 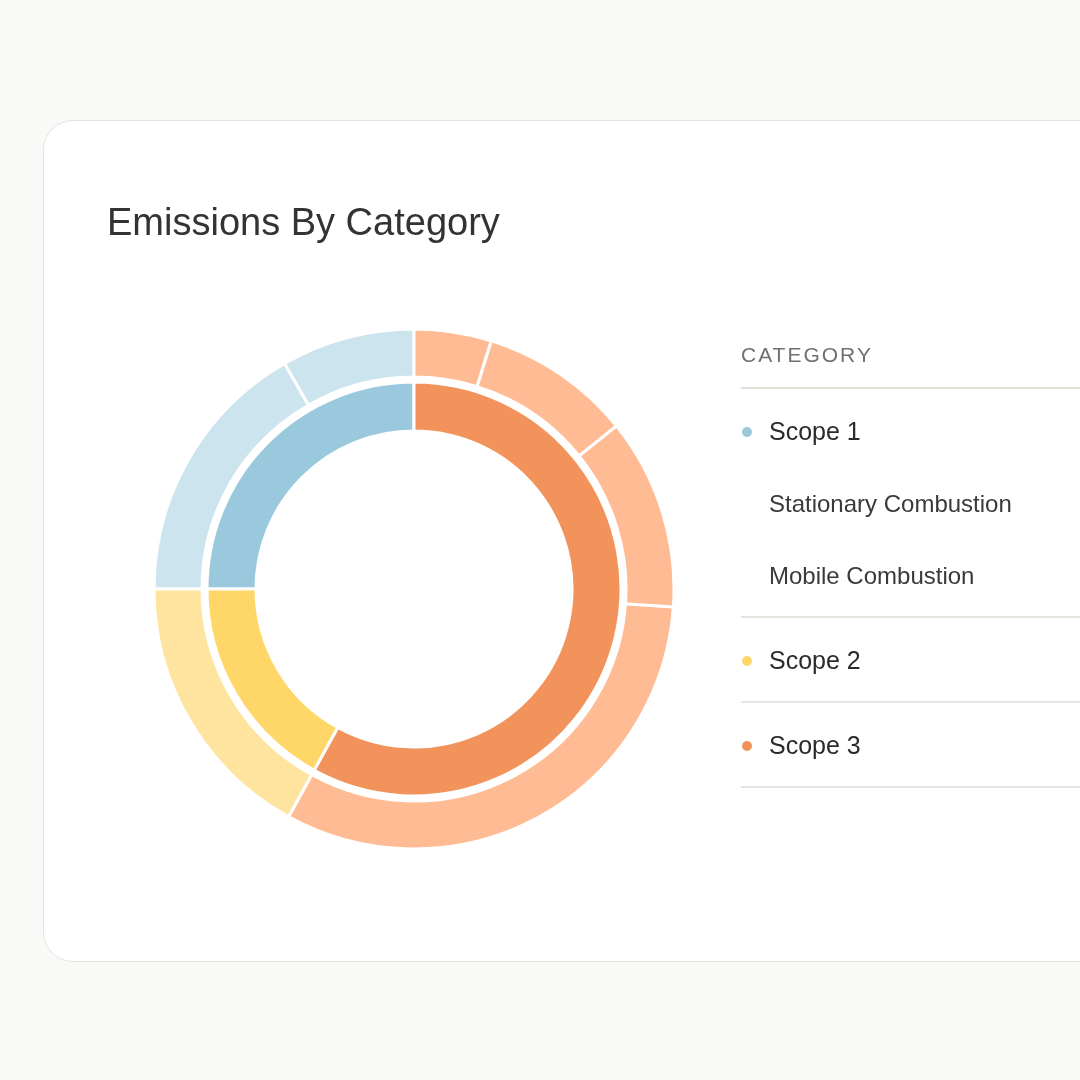 I want to click on legend-label: Scope 1, so click(x=815, y=431).